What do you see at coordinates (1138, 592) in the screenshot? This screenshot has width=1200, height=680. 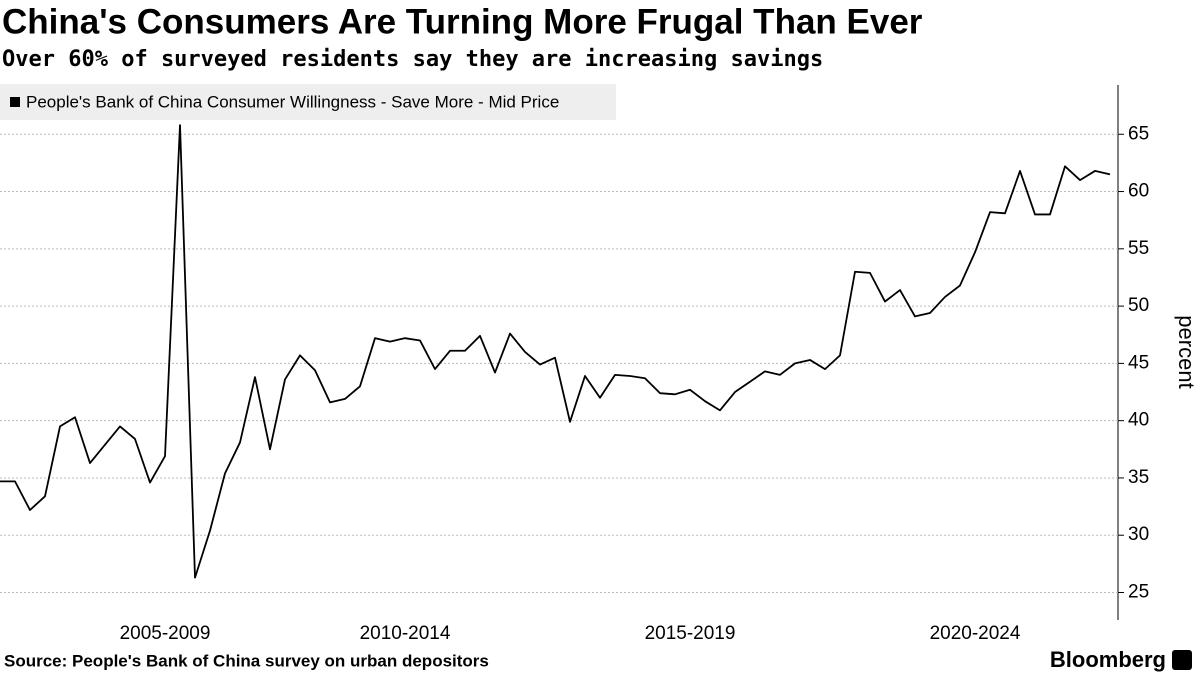 I see `y-tick-label: 25` at bounding box center [1138, 592].